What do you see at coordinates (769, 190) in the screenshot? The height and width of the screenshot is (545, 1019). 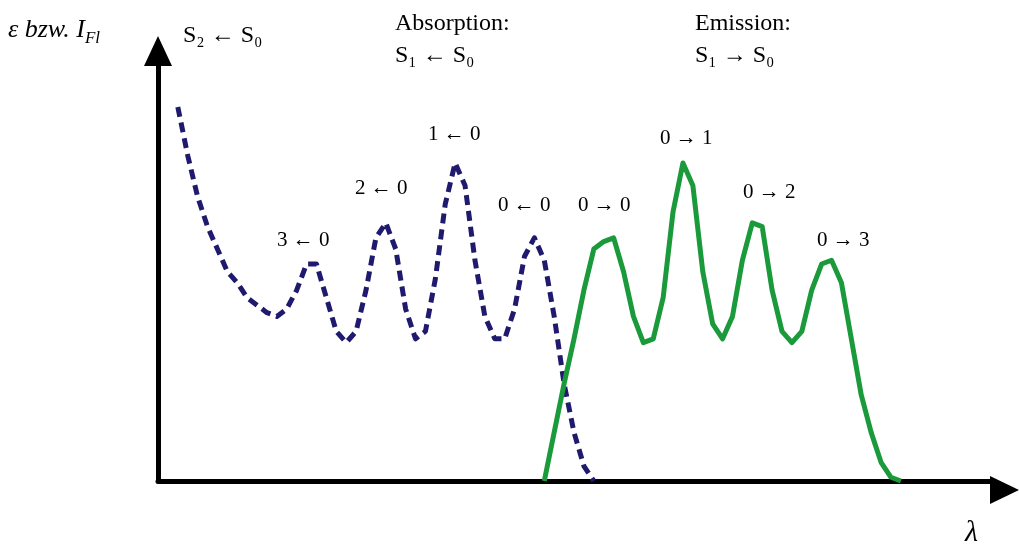 I see `annotation: 0 → 2` at bounding box center [769, 190].